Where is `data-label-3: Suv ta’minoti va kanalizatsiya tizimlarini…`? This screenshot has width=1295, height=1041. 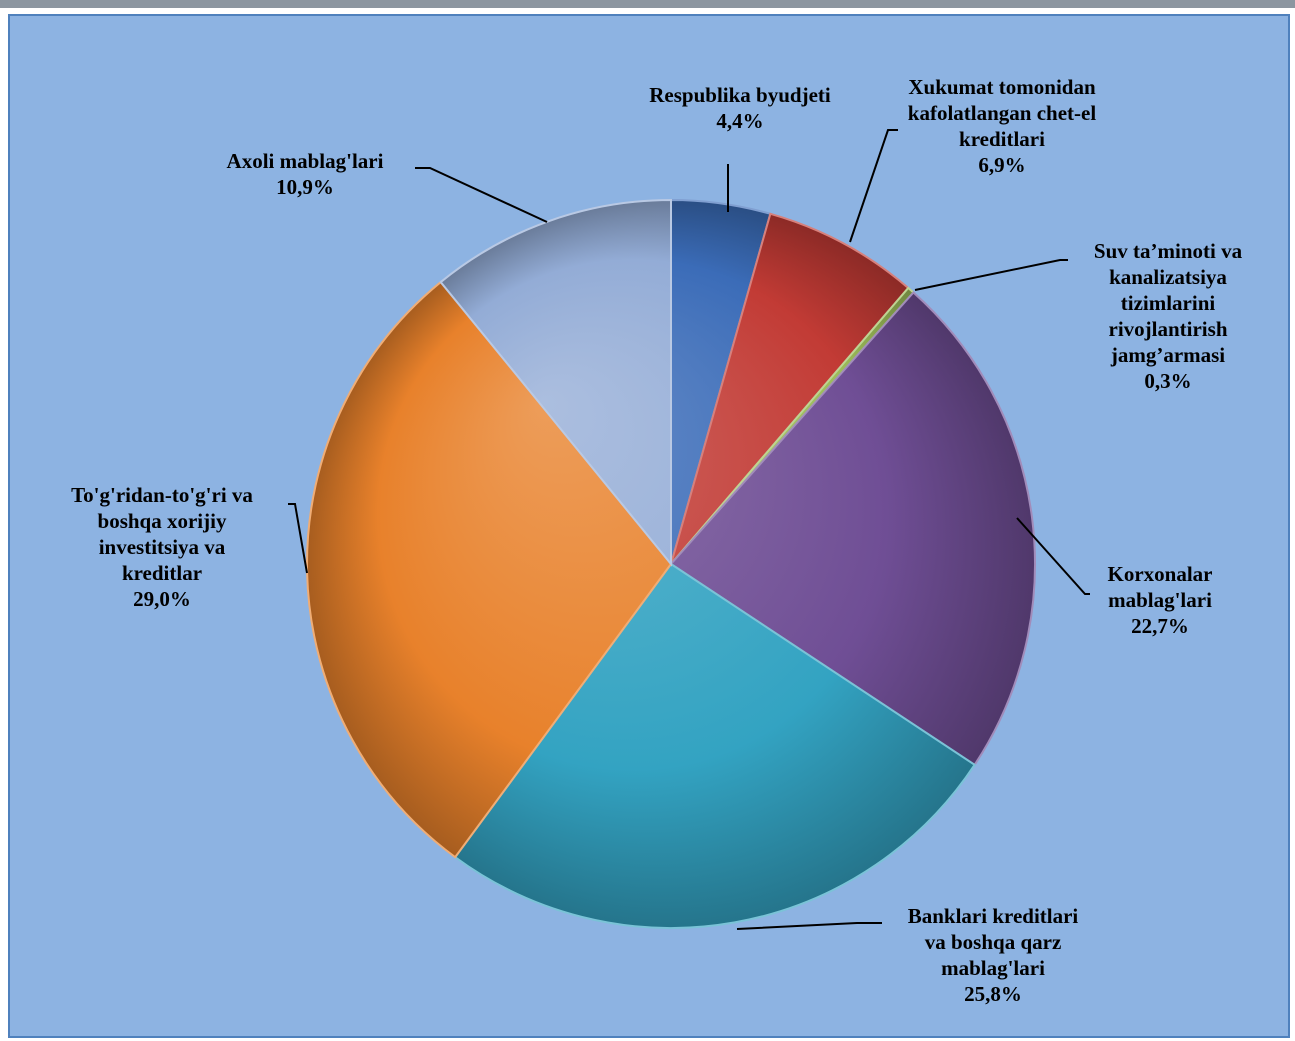
data-label-3: Suv ta’minoti va kanalizatsiya tizimlarini… is located at coordinates (1168, 316).